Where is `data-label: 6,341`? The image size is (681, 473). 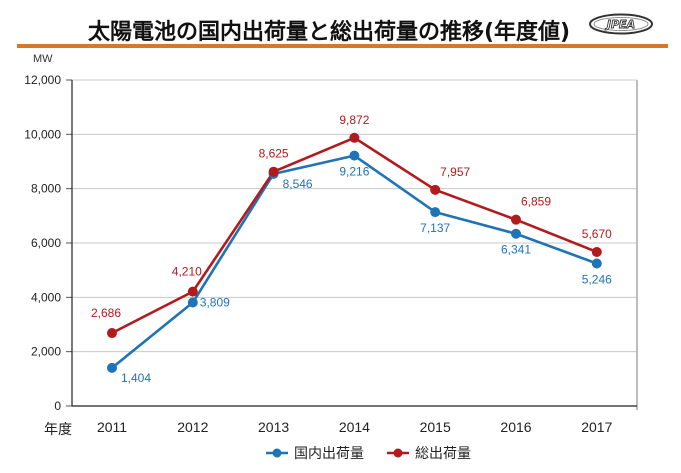 data-label: 6,341 is located at coordinates (516, 250).